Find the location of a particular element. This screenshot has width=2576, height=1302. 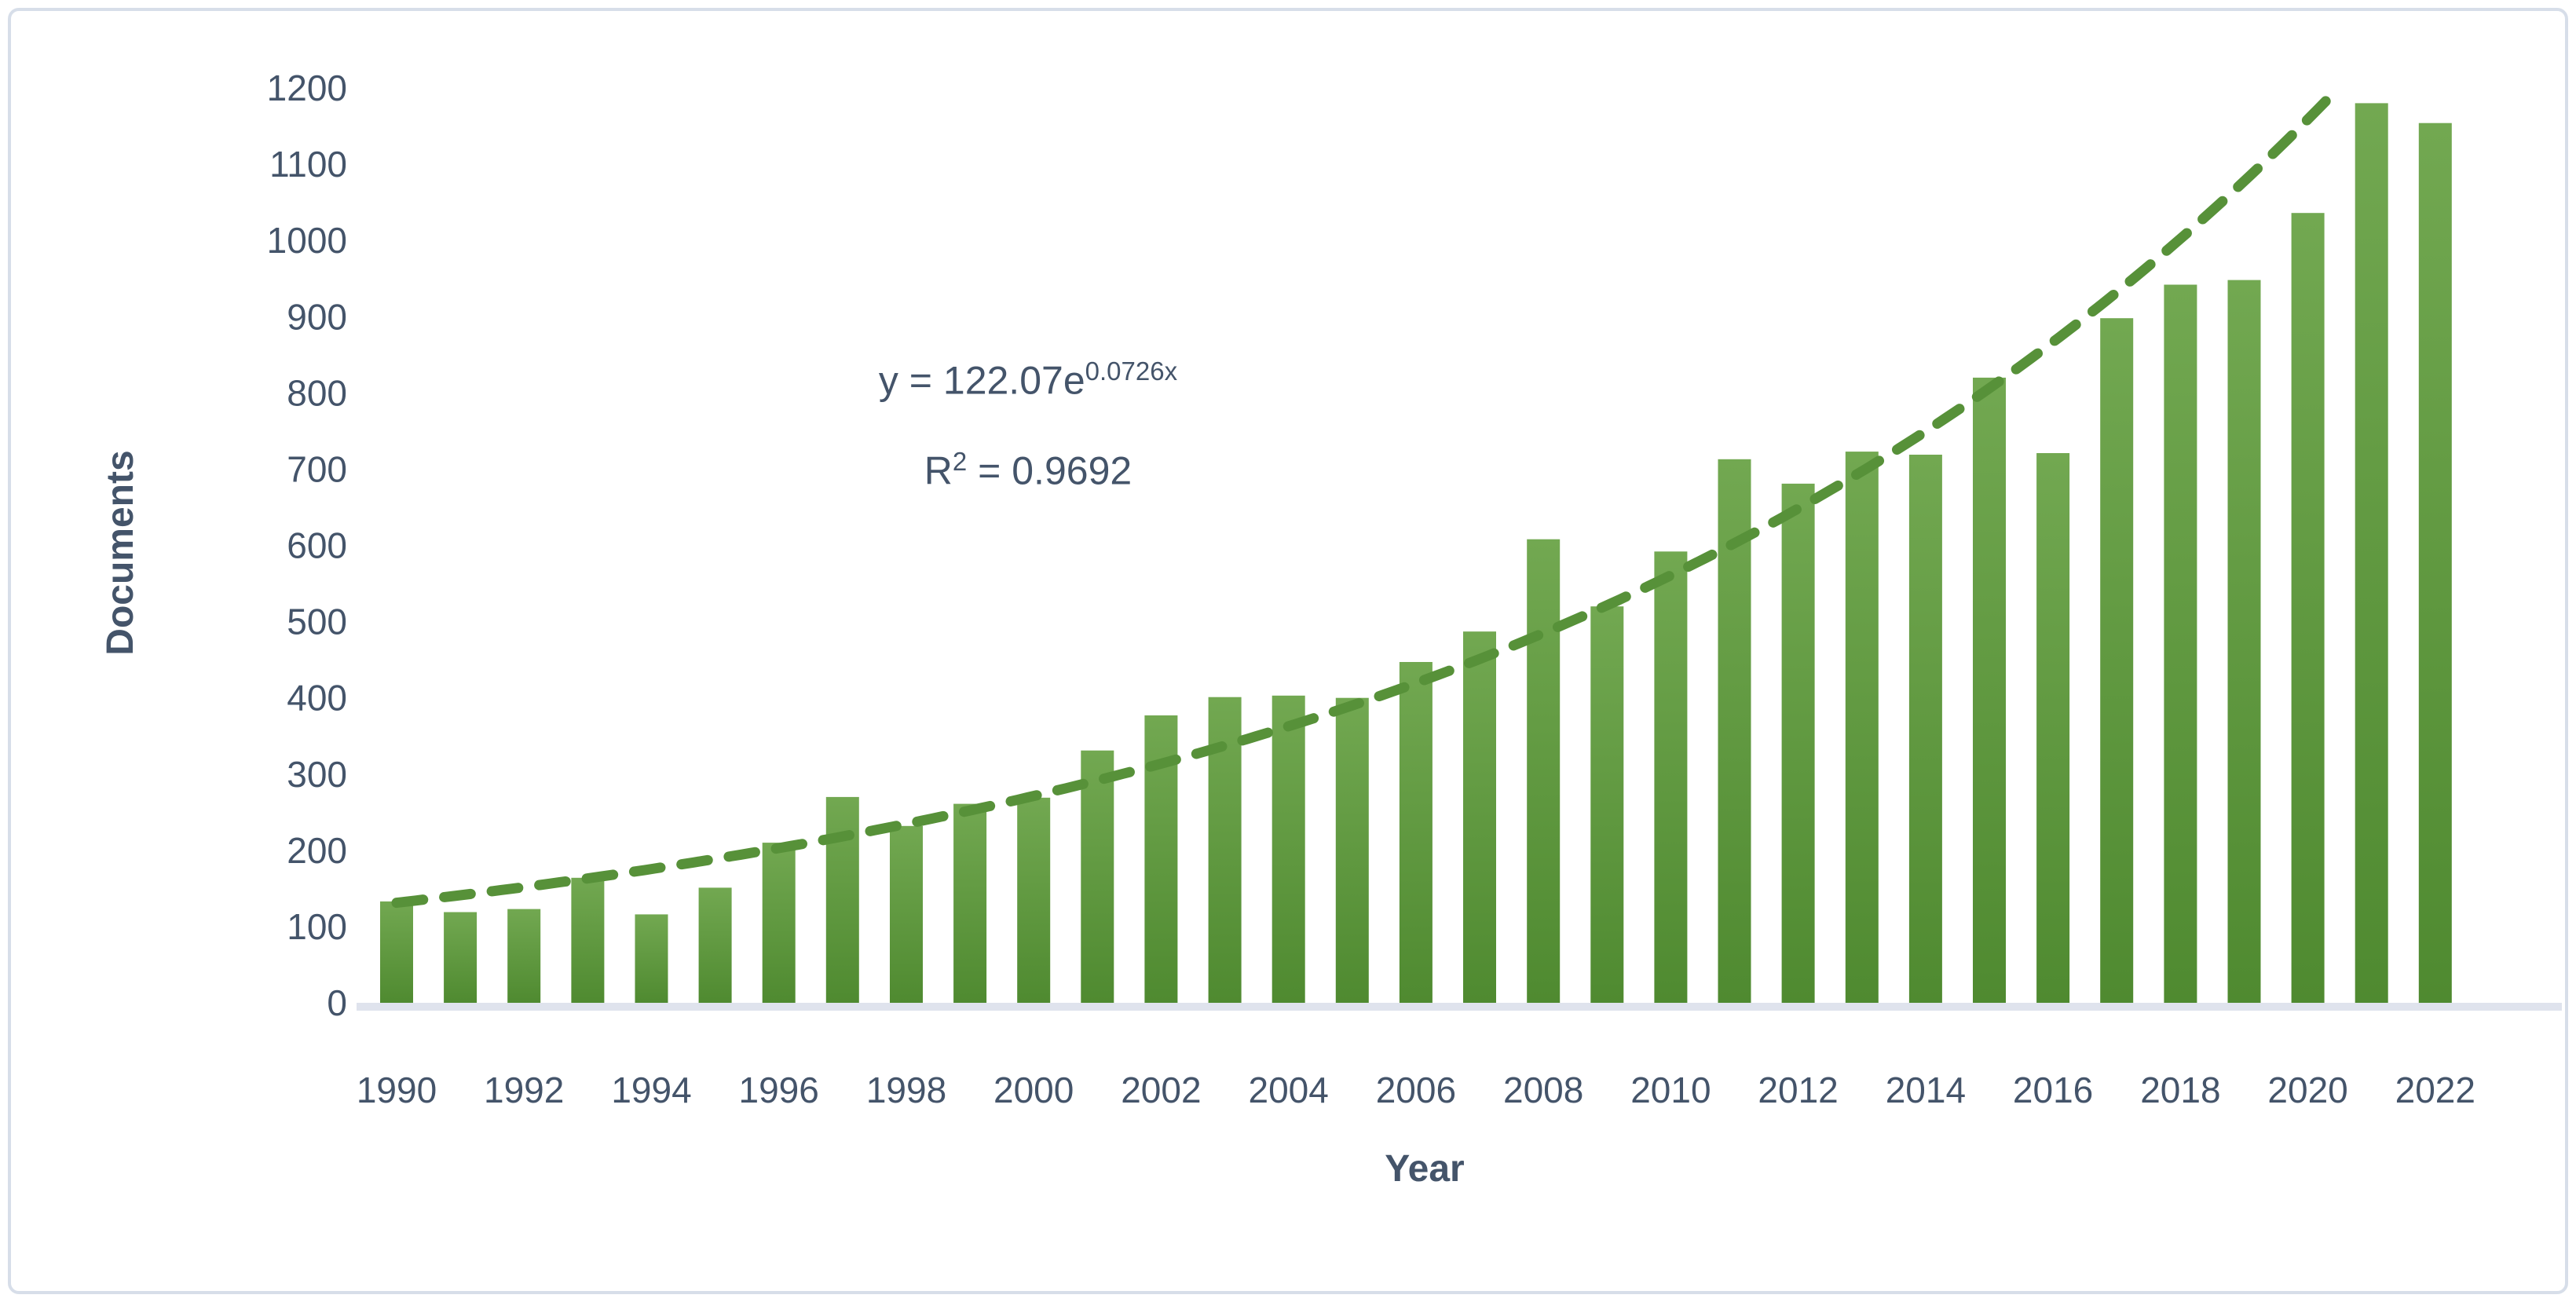

bar-1998 is located at coordinates (907, 914).